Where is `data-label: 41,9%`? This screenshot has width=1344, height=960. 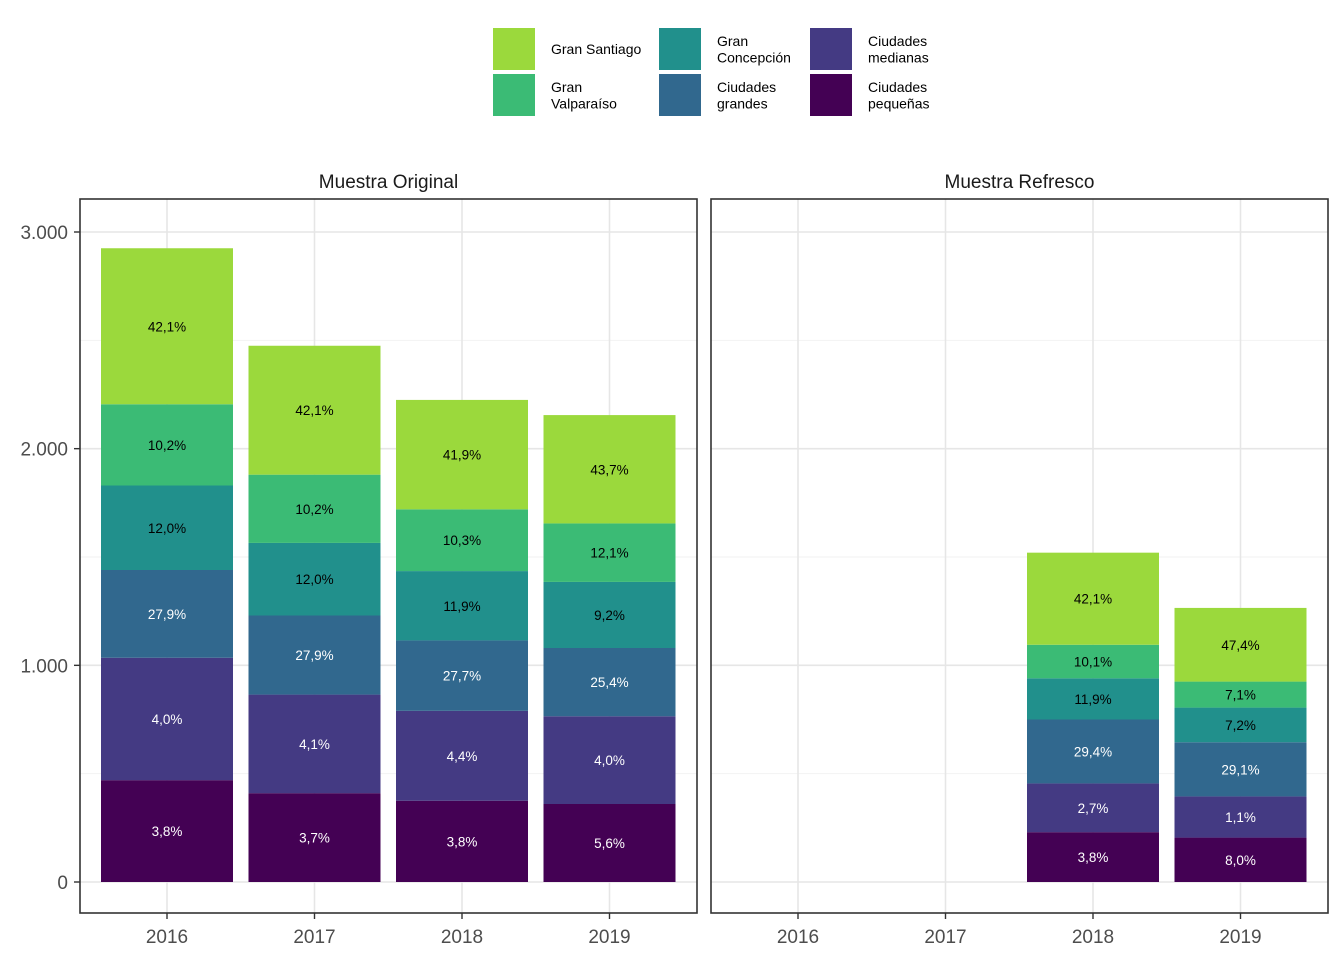
data-label: 41,9% is located at coordinates (462, 455).